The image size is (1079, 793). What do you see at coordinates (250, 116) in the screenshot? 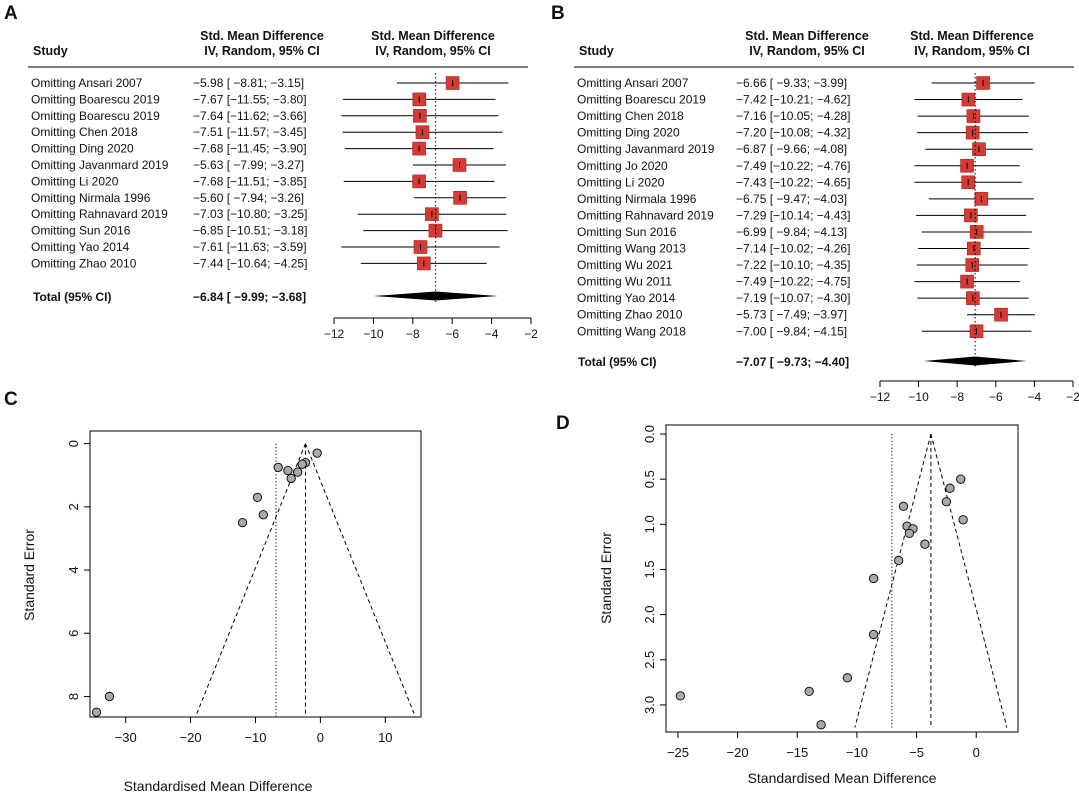
I see `study-ci-text: −7.64 [−11.62; −3.66]` at bounding box center [250, 116].